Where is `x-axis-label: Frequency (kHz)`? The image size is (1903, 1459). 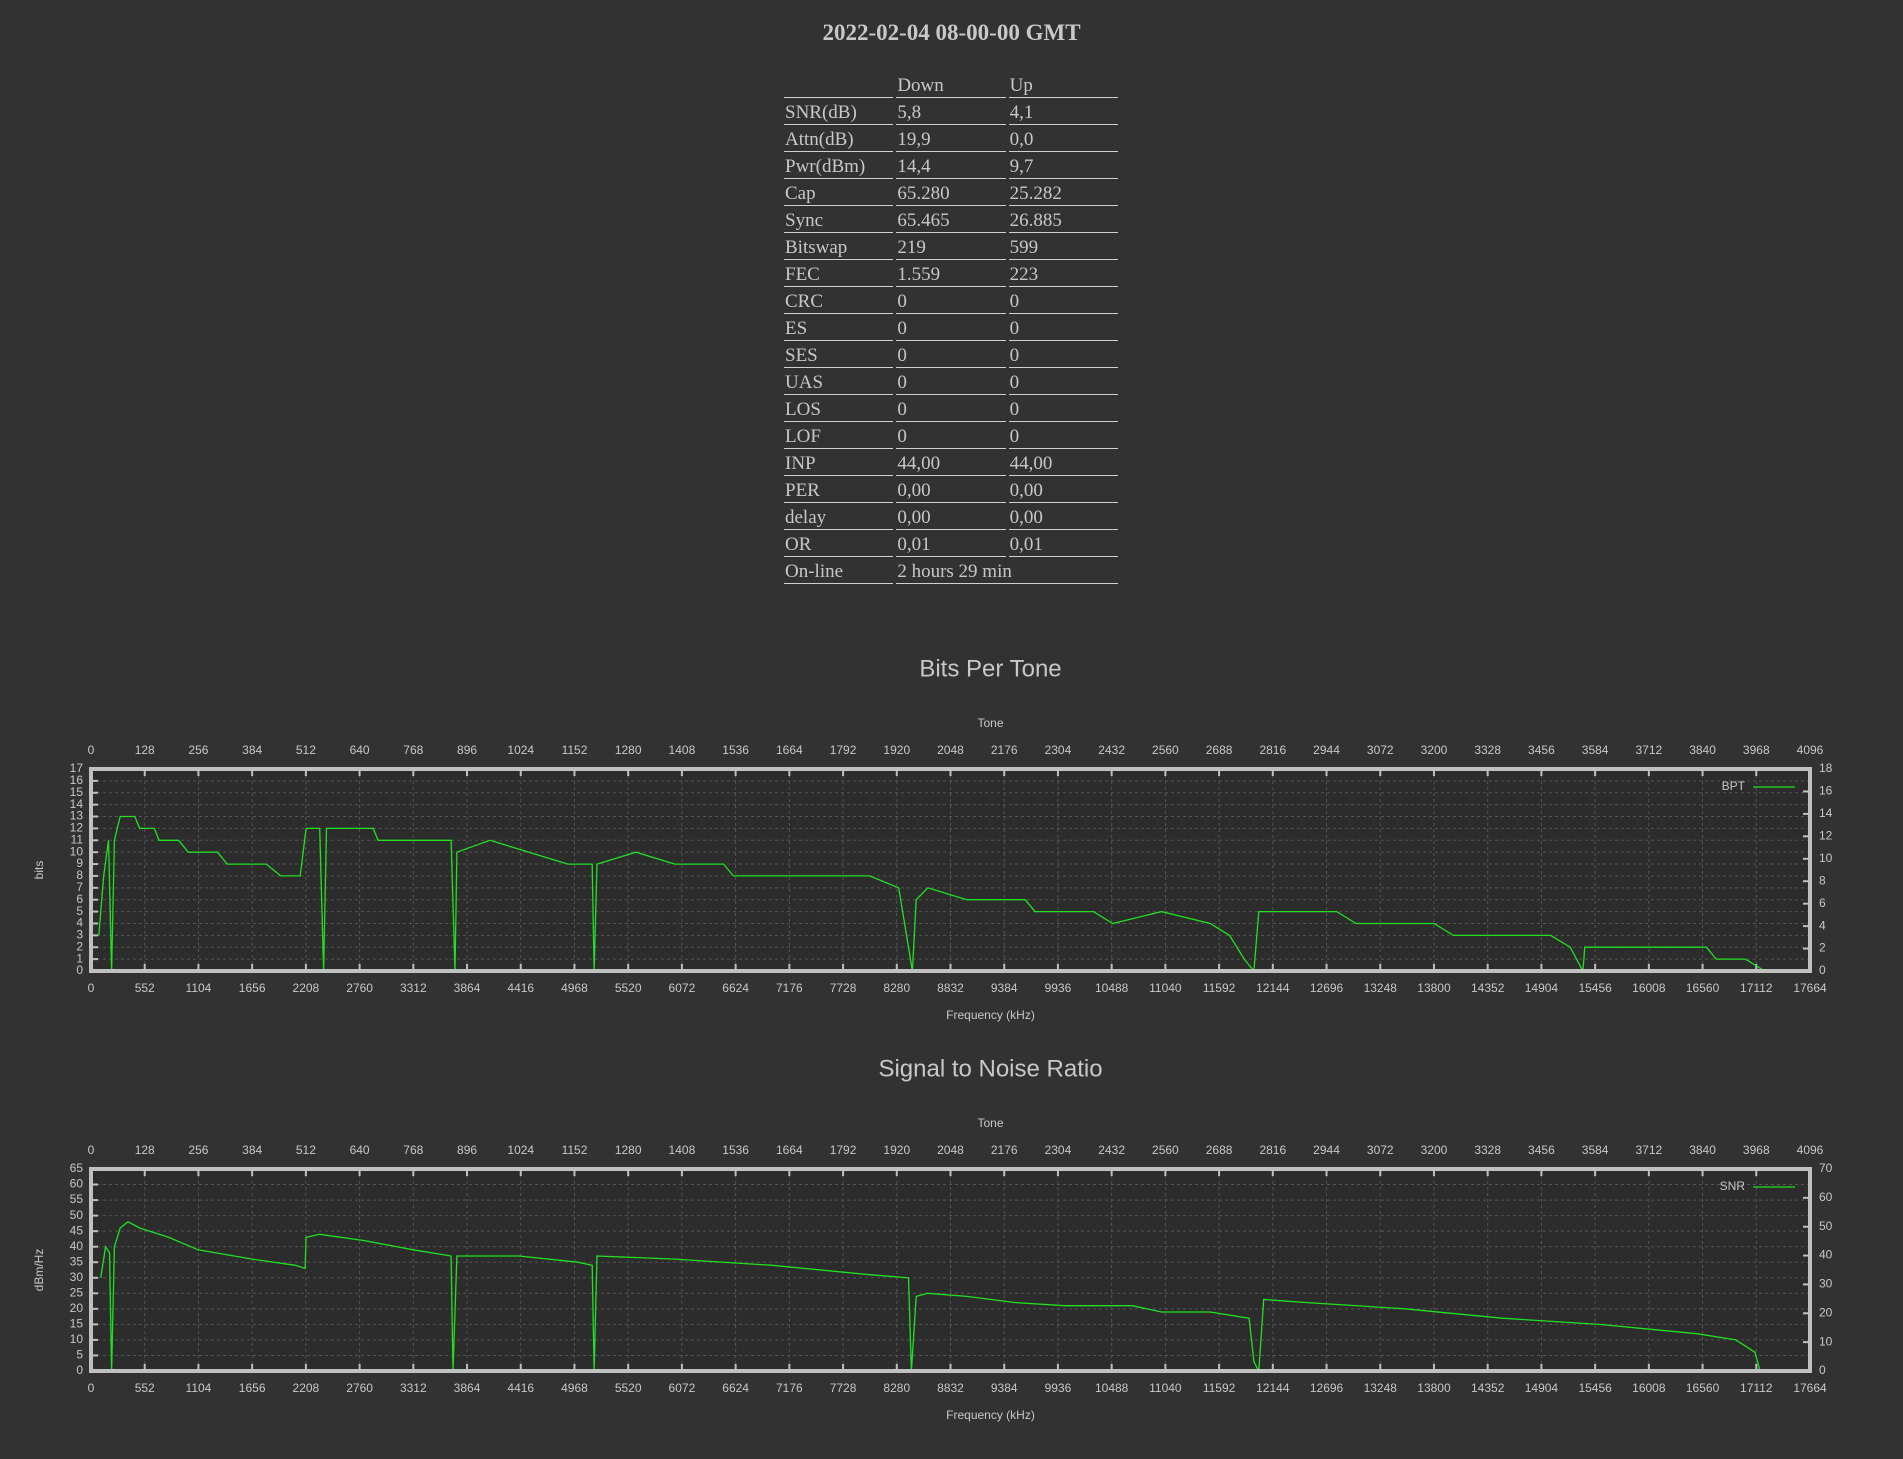
x-axis-label: Frequency (kHz) is located at coordinates (990, 1015).